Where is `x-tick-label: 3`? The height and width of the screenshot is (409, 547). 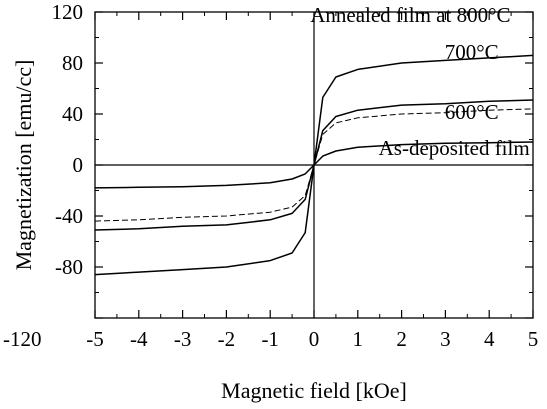 x-tick-label: 3 is located at coordinates (445, 339).